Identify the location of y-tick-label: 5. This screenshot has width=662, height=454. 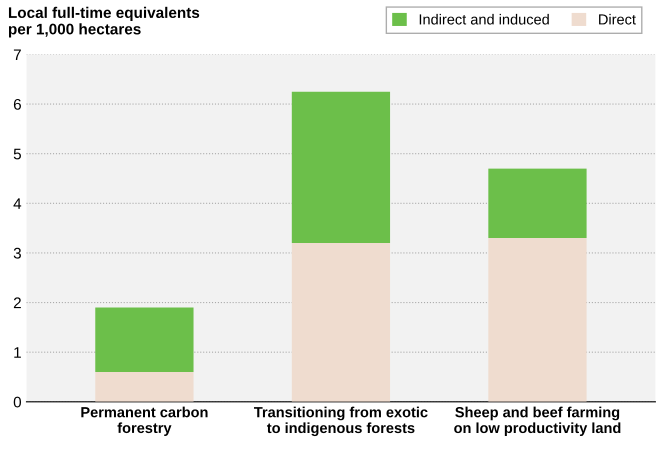
(17, 154).